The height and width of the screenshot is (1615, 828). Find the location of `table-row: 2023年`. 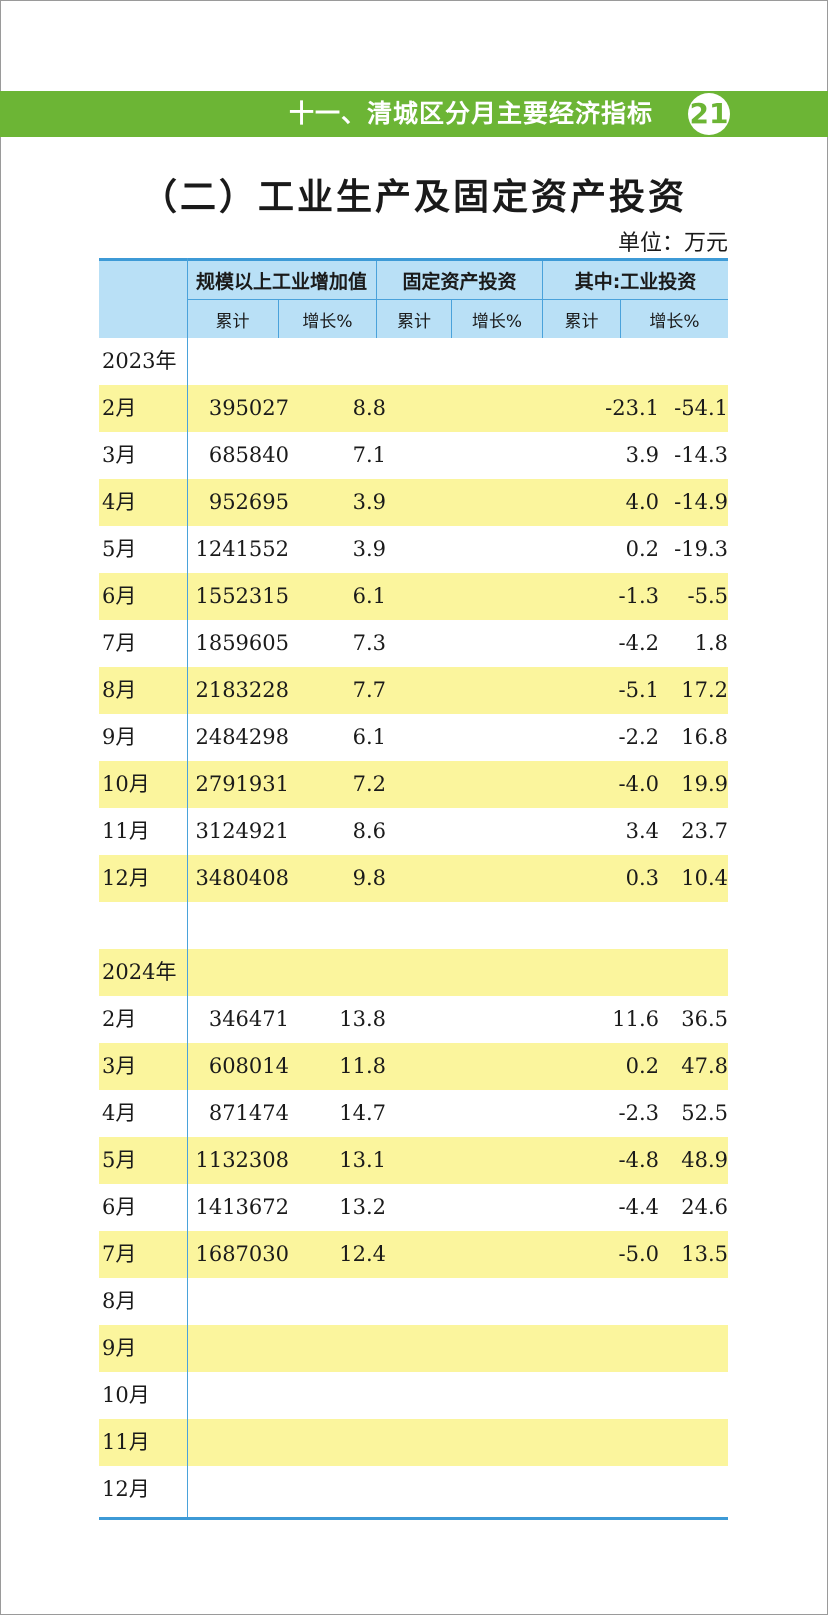

table-row: 2023年 is located at coordinates (413, 361).